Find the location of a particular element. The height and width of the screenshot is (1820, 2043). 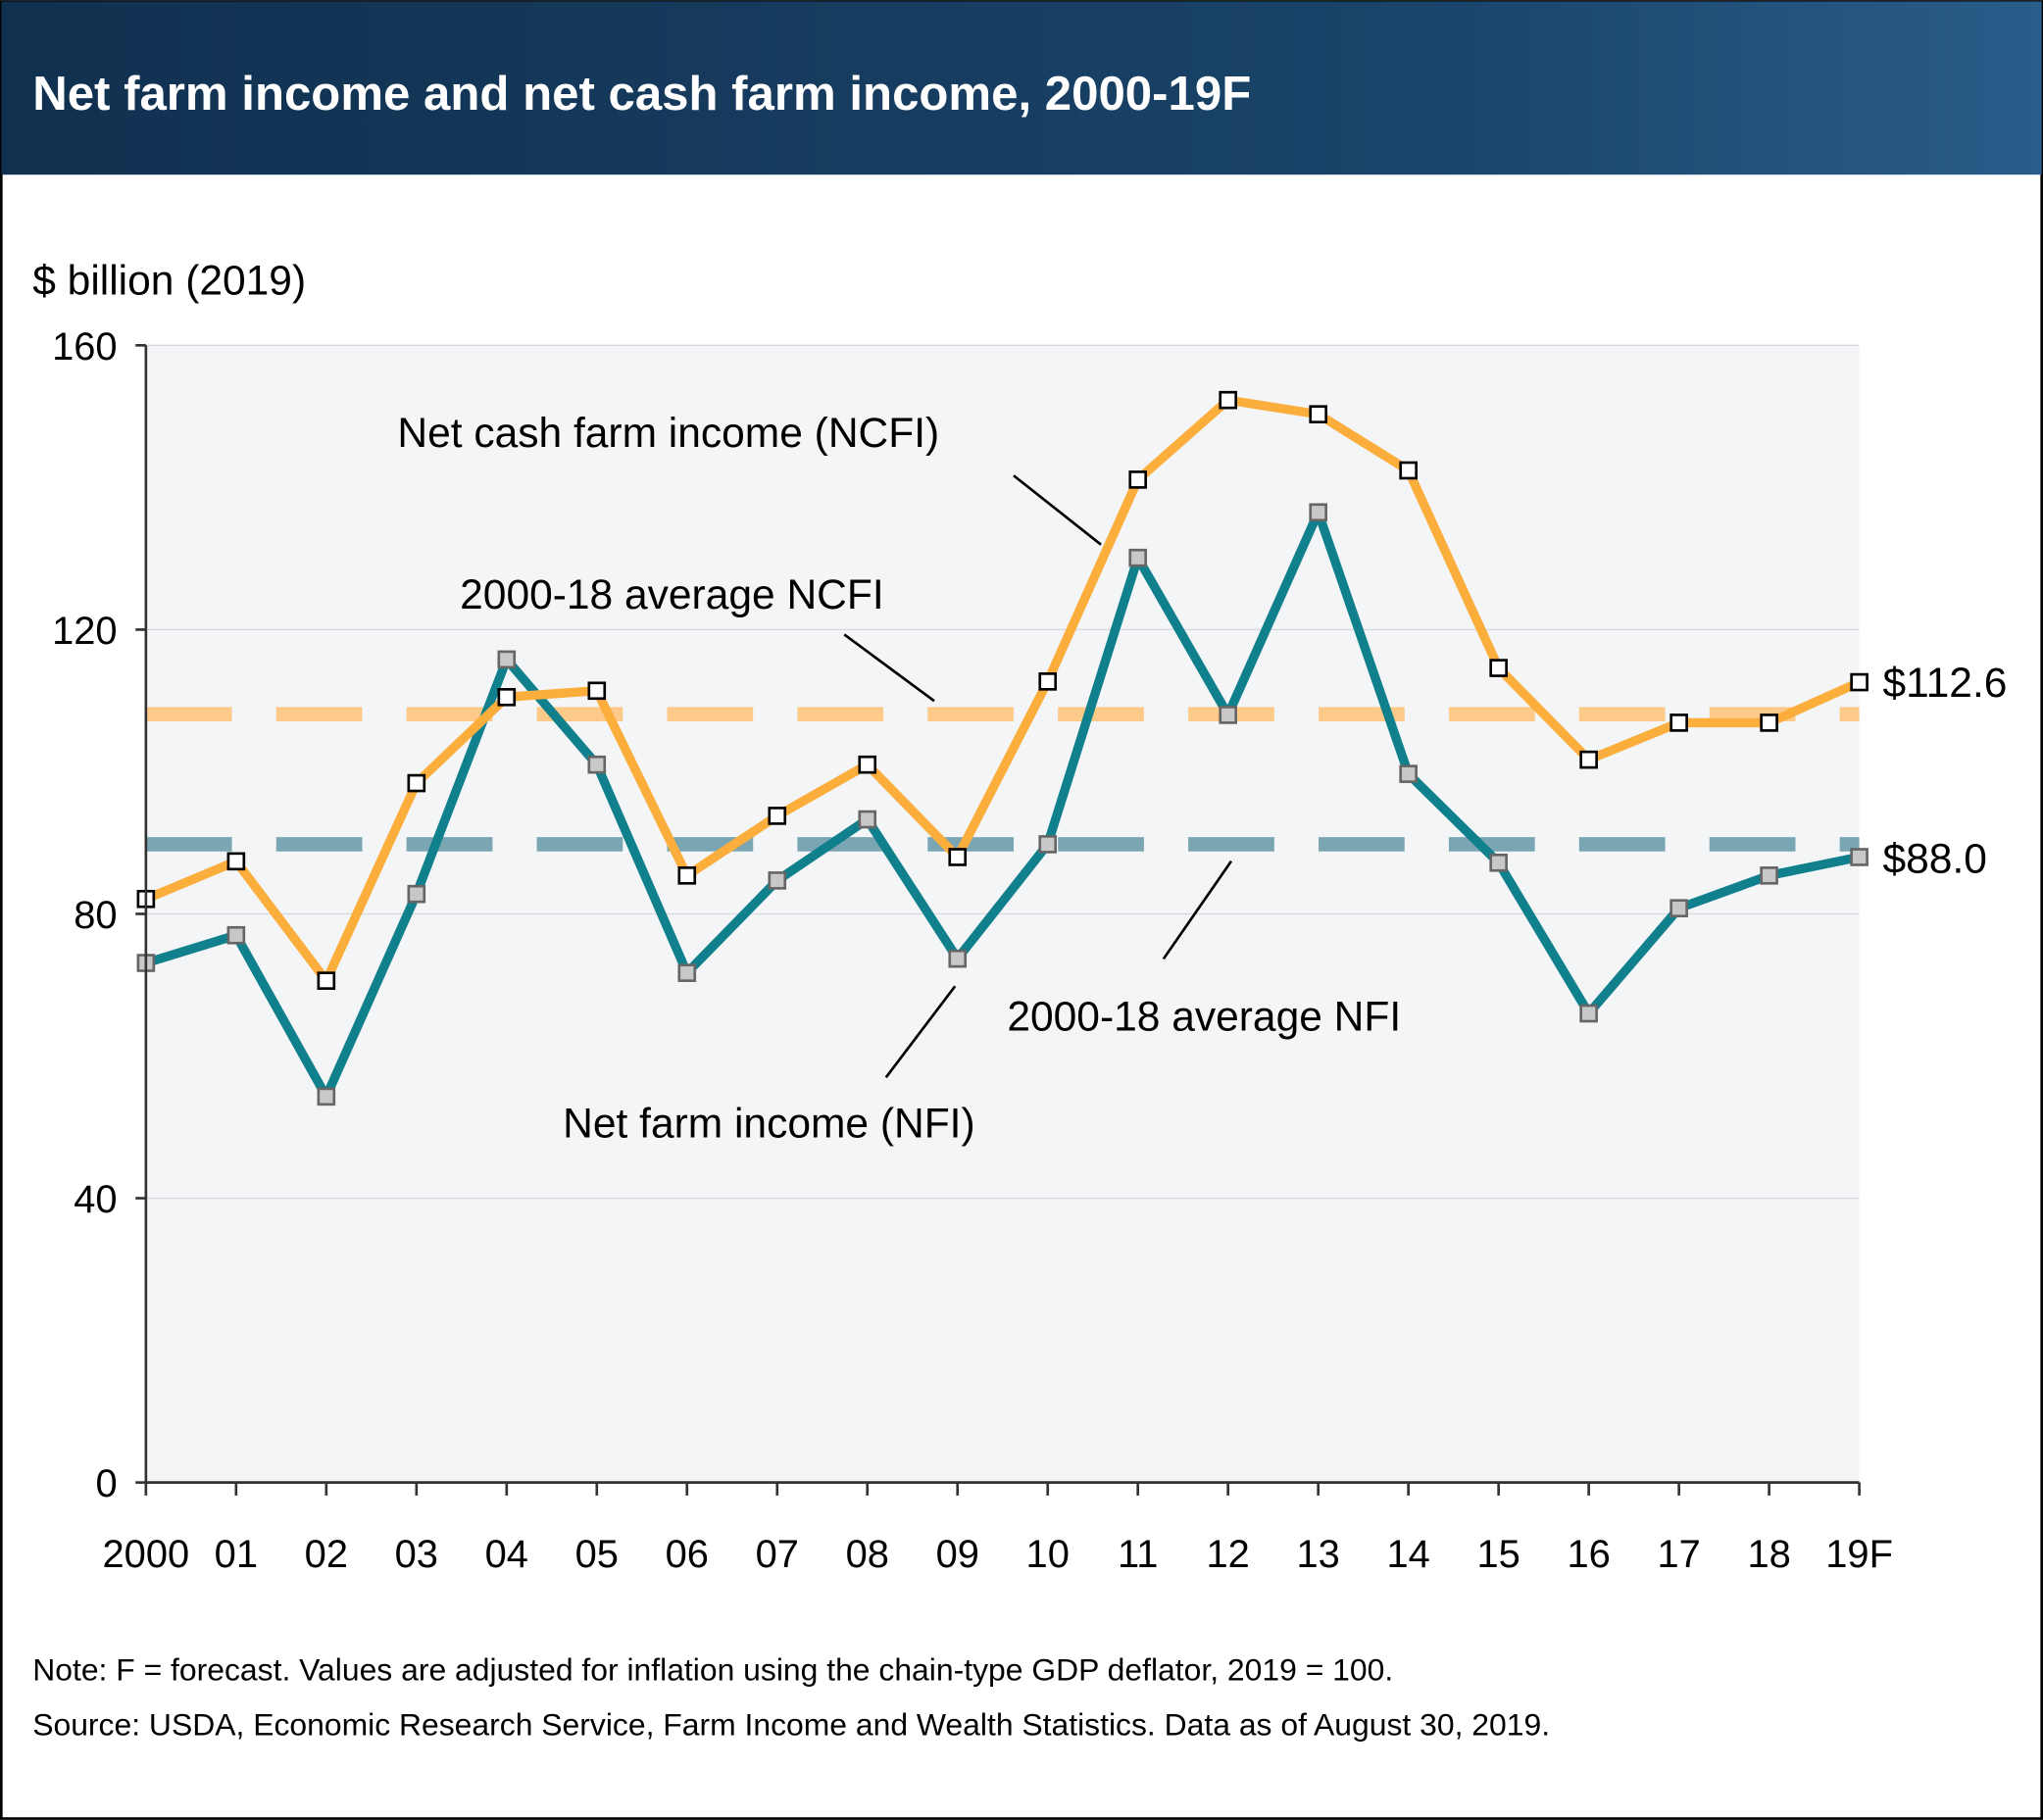

x-tick-label: 16 is located at coordinates (1588, 1554).